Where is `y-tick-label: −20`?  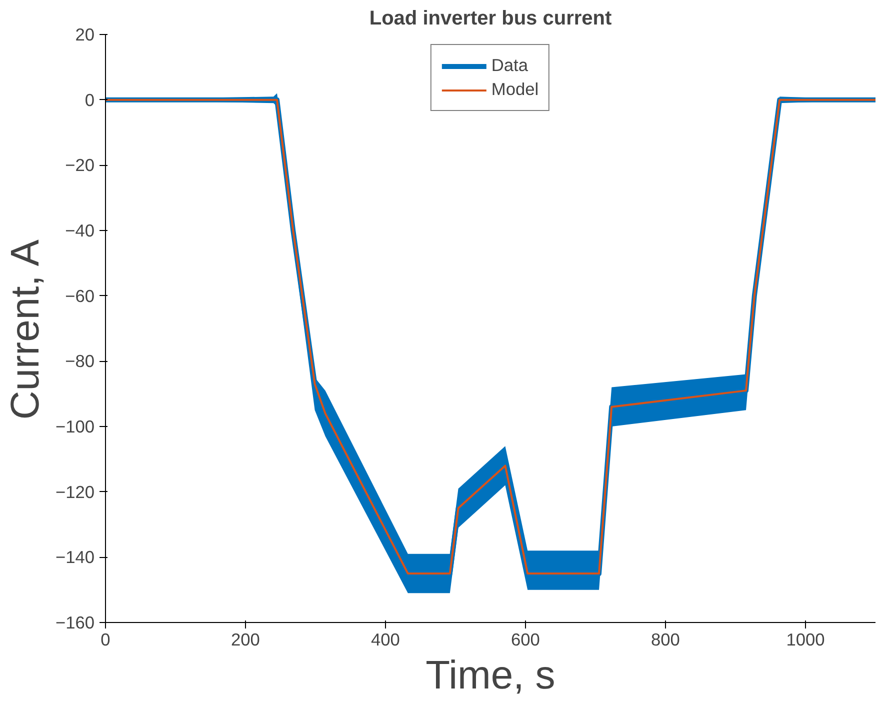 y-tick-label: −20 is located at coordinates (80, 165).